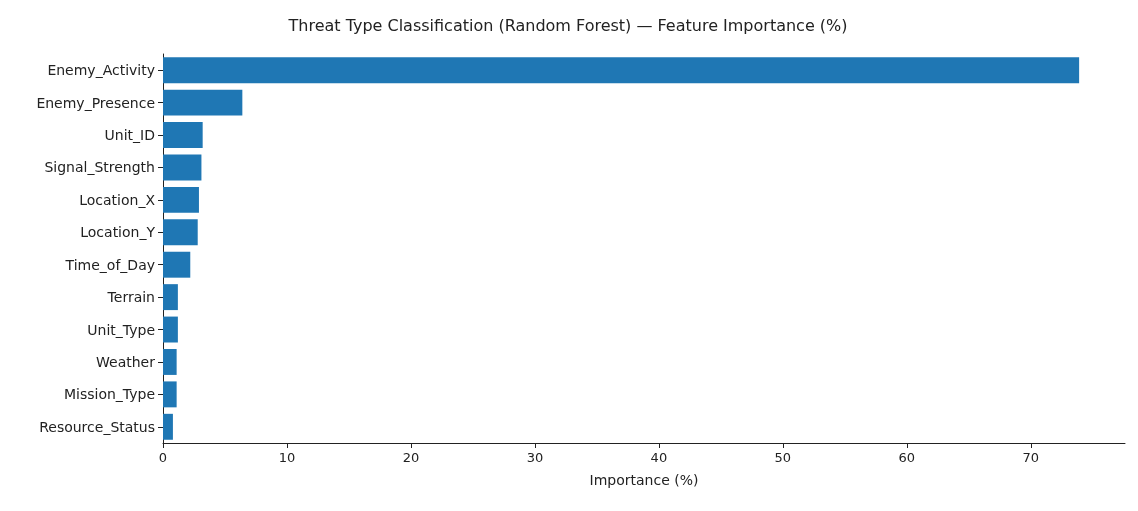  Describe the element at coordinates (783, 457) in the screenshot. I see `x-tick-label: 50` at that location.